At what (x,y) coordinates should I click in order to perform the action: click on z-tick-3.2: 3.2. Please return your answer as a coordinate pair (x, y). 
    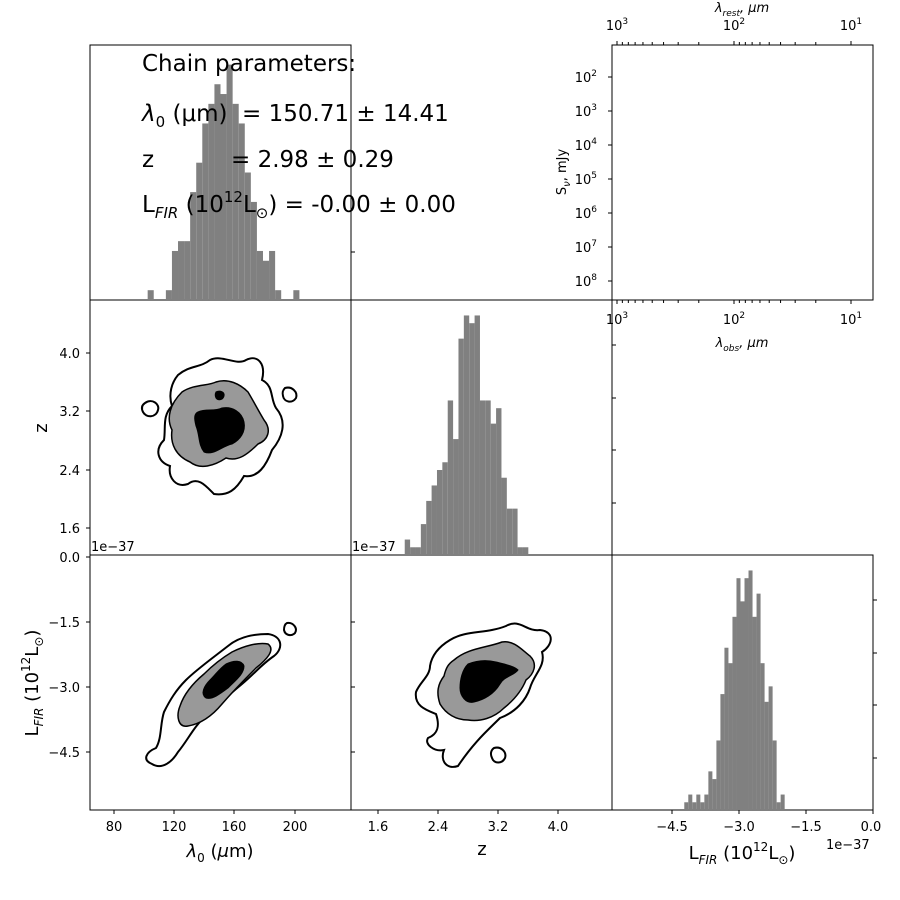
    Looking at the image, I should click on (69, 412).